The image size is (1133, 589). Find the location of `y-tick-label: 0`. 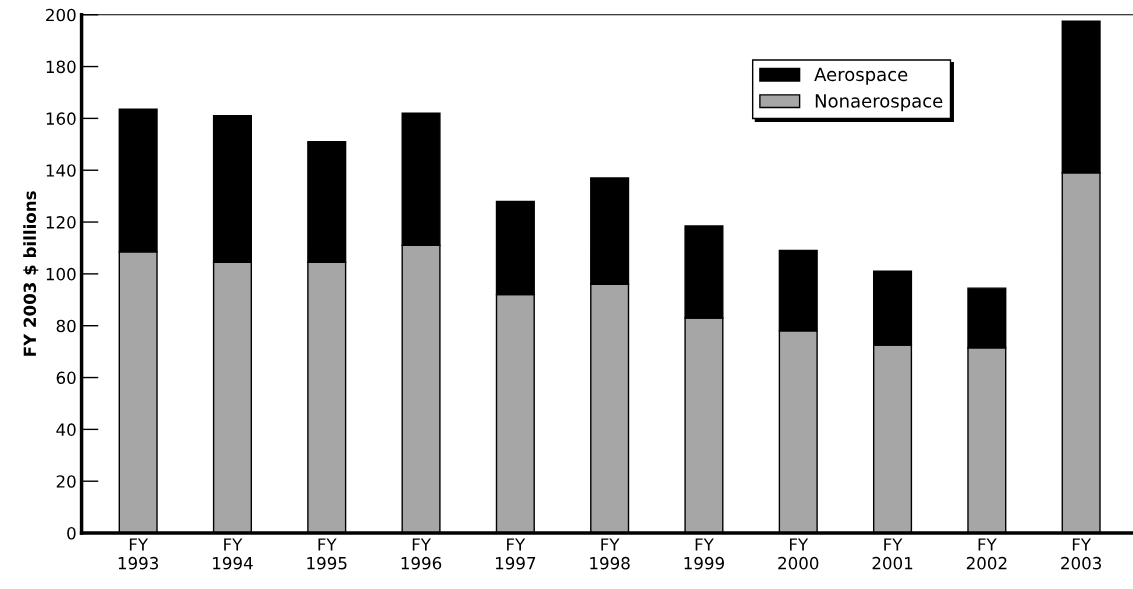

y-tick-label: 0 is located at coordinates (71, 533).